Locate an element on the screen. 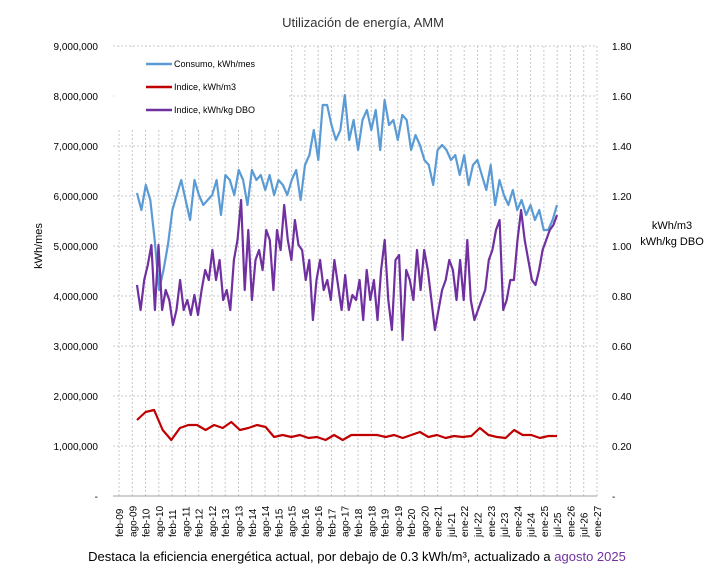  x-tick-label: feb-10 is located at coordinates (147, 522).